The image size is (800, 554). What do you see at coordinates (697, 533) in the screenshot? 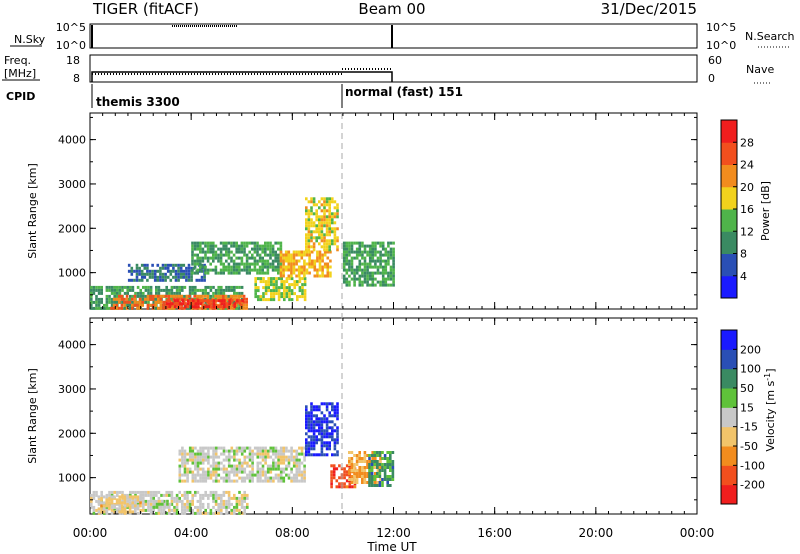
I see `x-tick-label: 00:00` at bounding box center [697, 533].